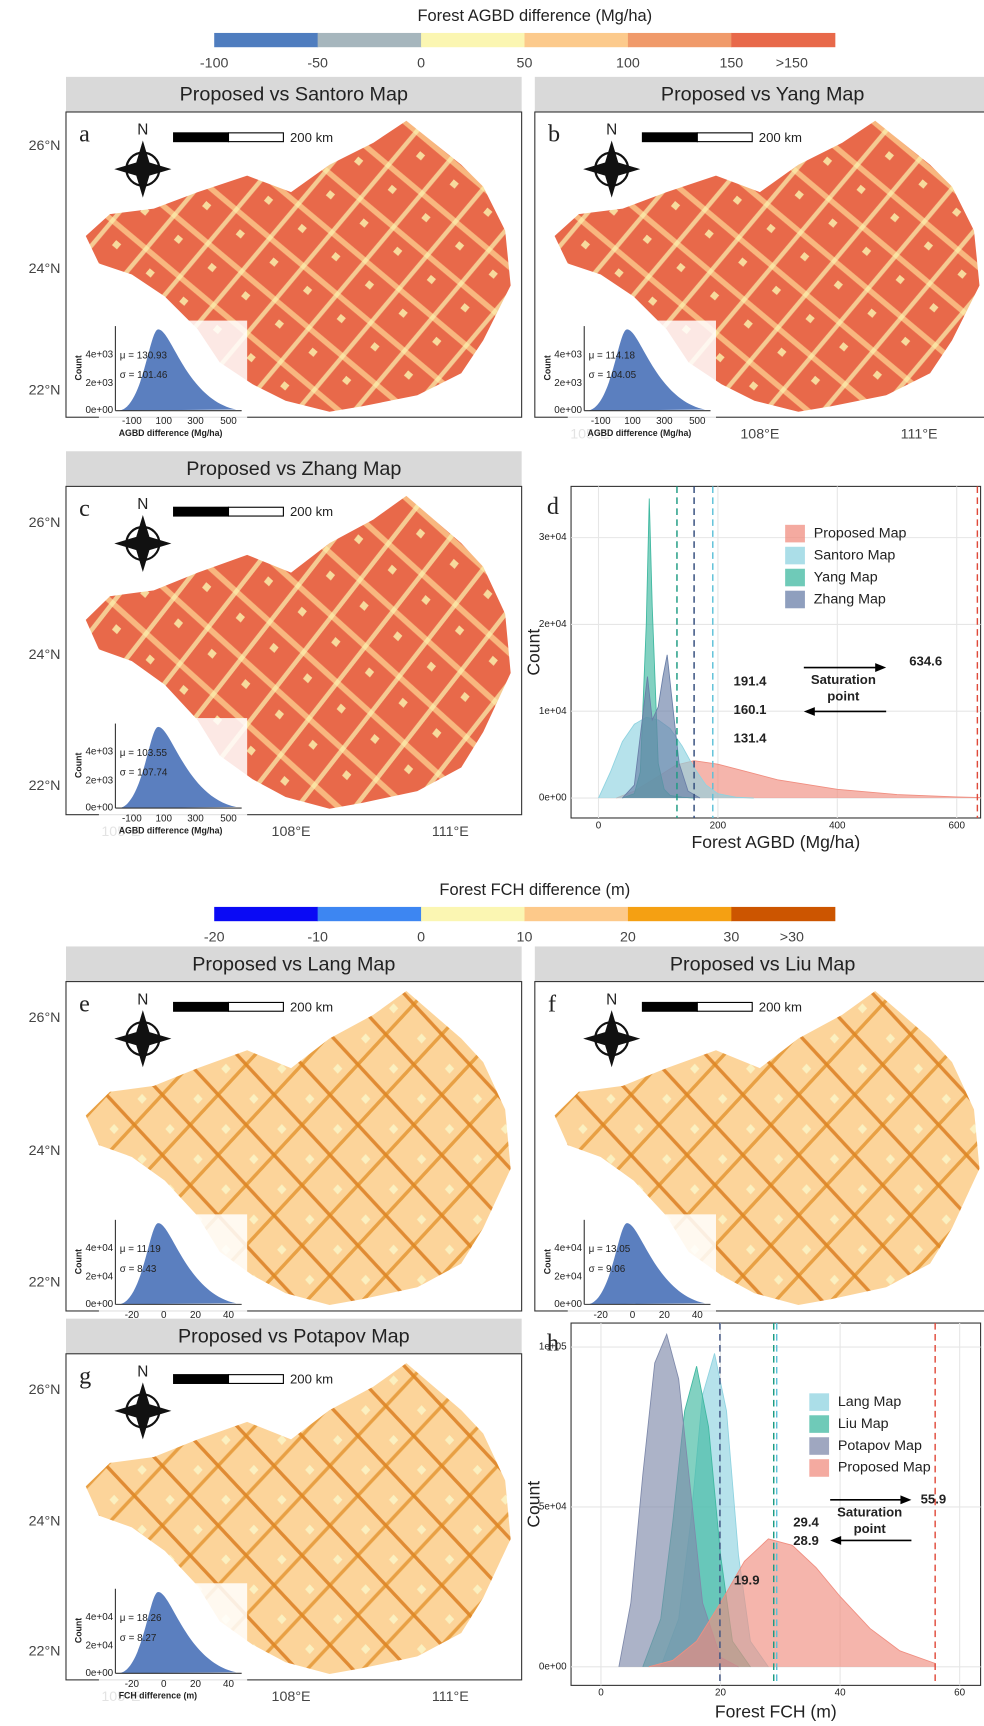 This screenshot has height=1726, width=984. Describe the element at coordinates (613, 375) in the screenshot. I see `inset-sigma: σ = 104.05` at that location.